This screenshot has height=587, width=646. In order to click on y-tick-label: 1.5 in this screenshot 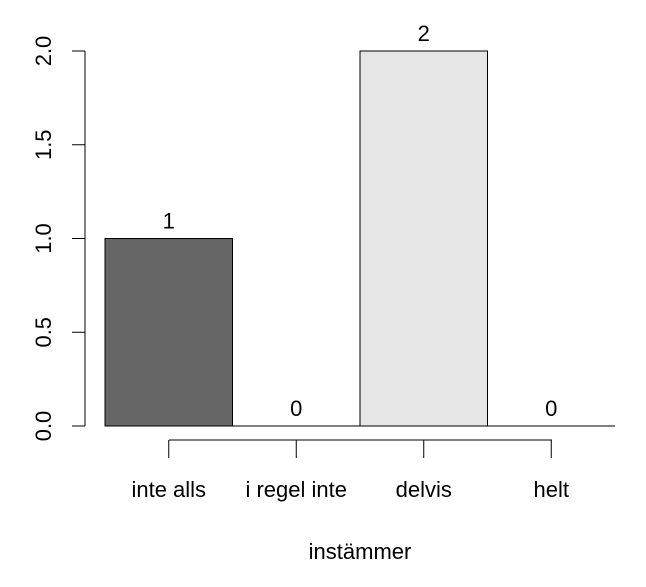, I will do `click(43, 144)`.